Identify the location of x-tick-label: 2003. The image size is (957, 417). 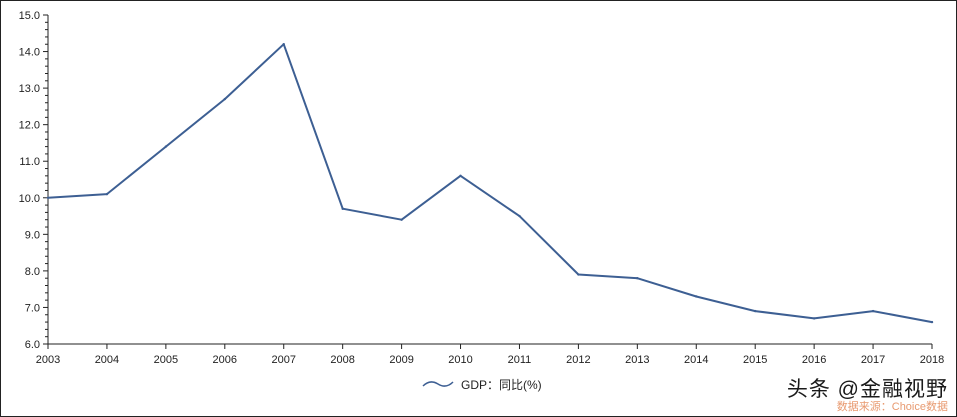
(48, 360).